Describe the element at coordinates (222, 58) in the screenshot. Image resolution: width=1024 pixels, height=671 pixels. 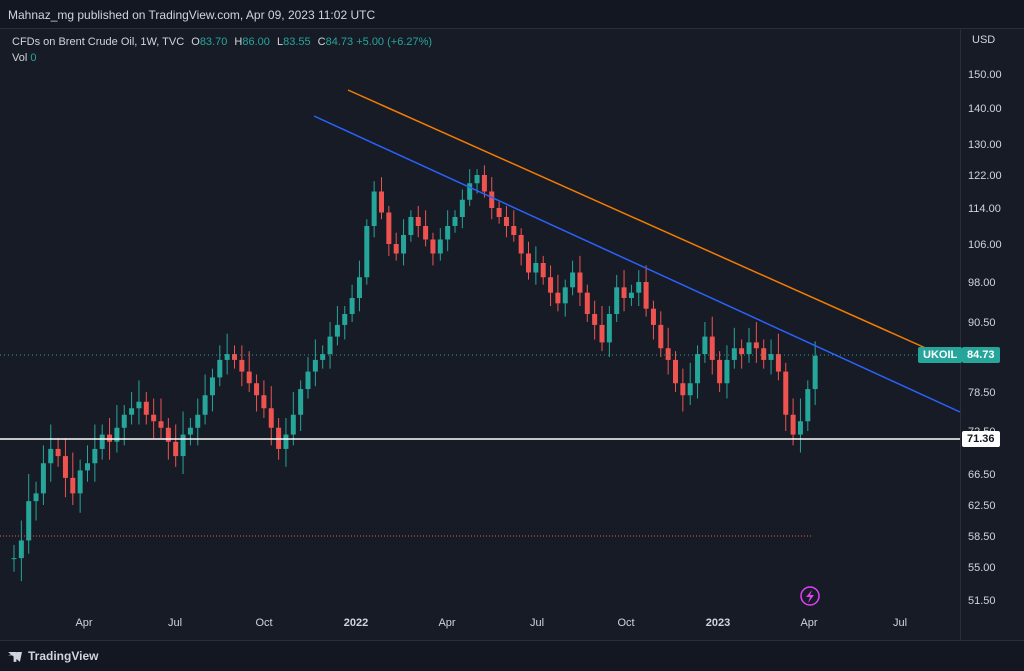
I see `legend-volume-row: Vol 0` at that location.